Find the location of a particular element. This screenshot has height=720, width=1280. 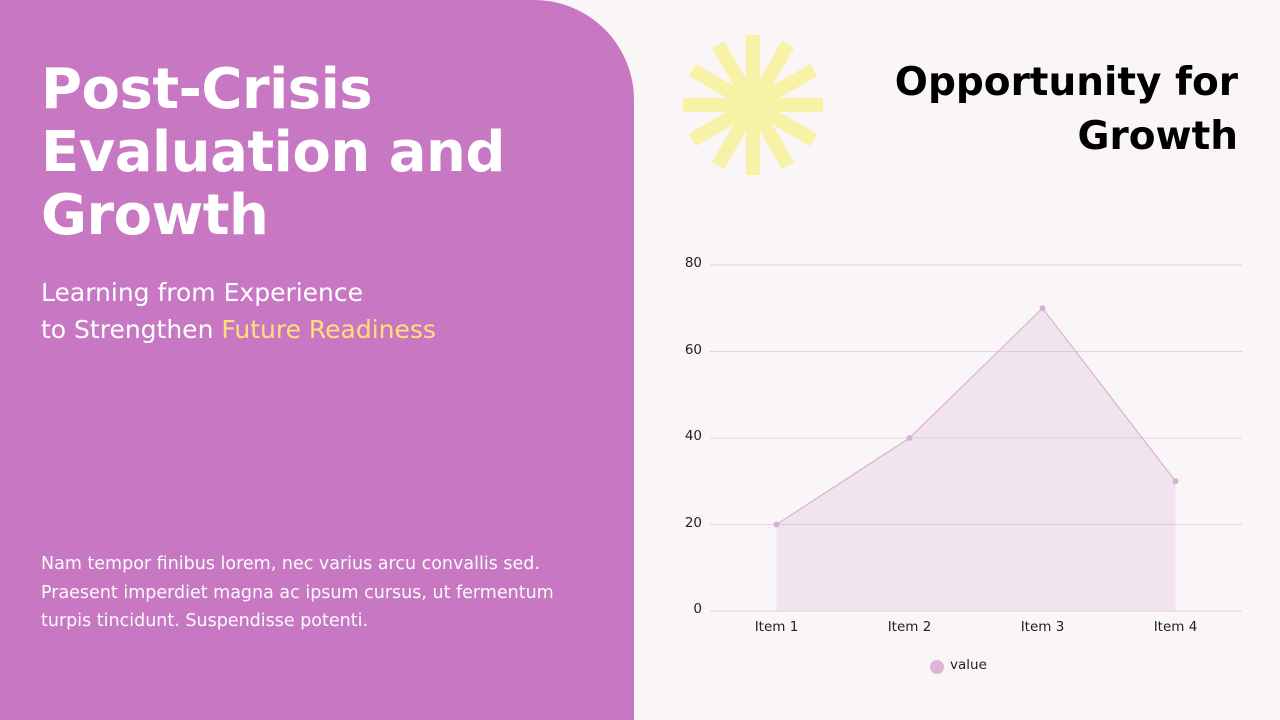

main-title-line-3: Growth is located at coordinates (155, 215).